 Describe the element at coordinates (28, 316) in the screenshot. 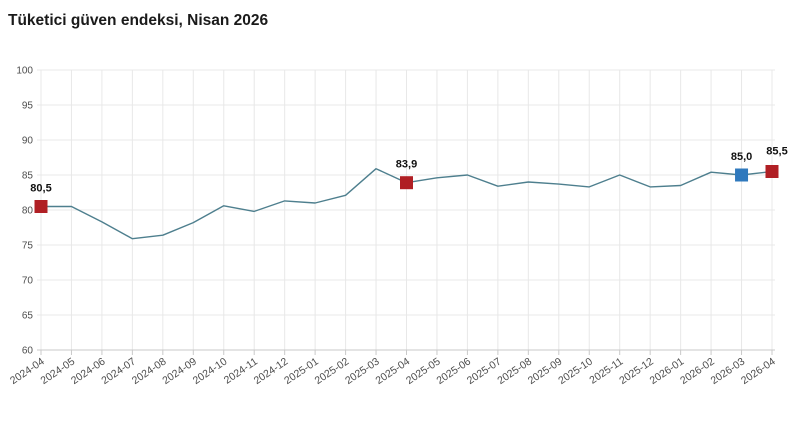

I see `y-axis-tick-label: 65` at that location.